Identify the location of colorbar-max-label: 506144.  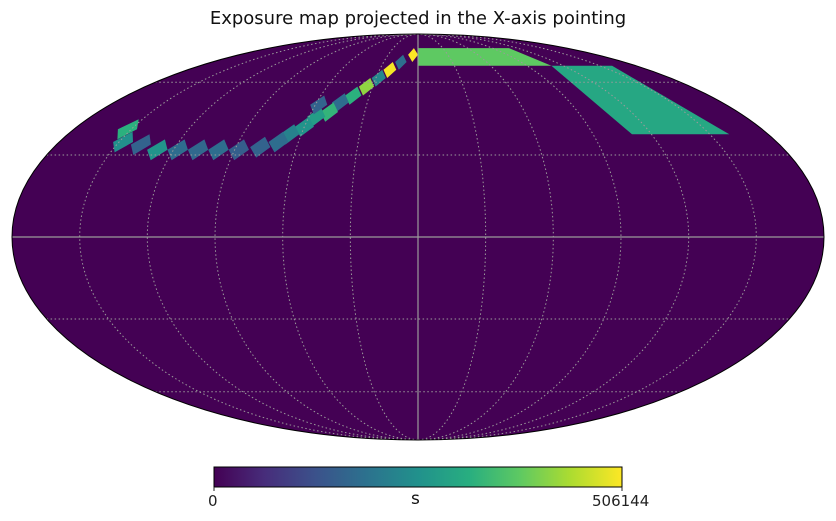
(621, 501).